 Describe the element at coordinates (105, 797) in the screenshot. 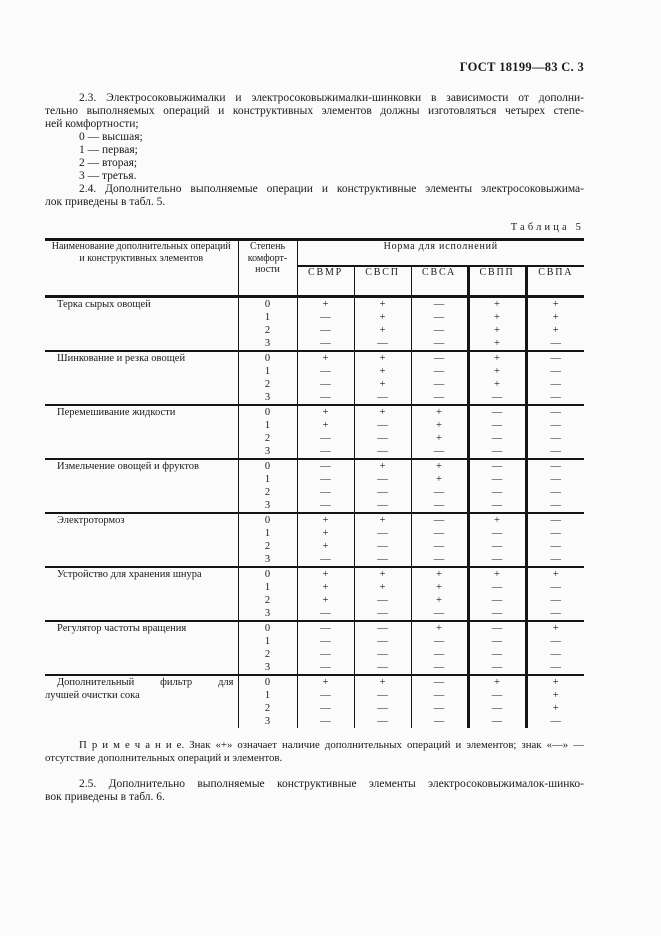

I see `paragraph-line: вок приведены в табл. 6.` at that location.